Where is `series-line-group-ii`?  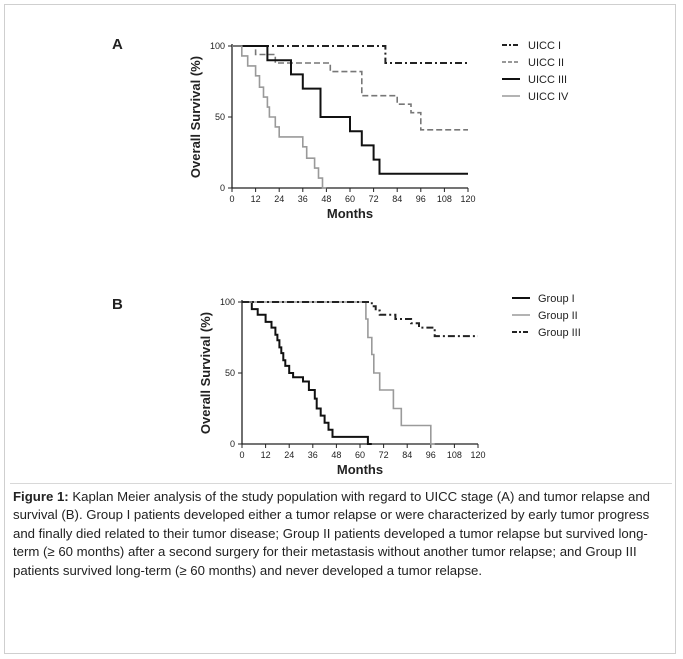 series-line-group-ii is located at coordinates (338, 373).